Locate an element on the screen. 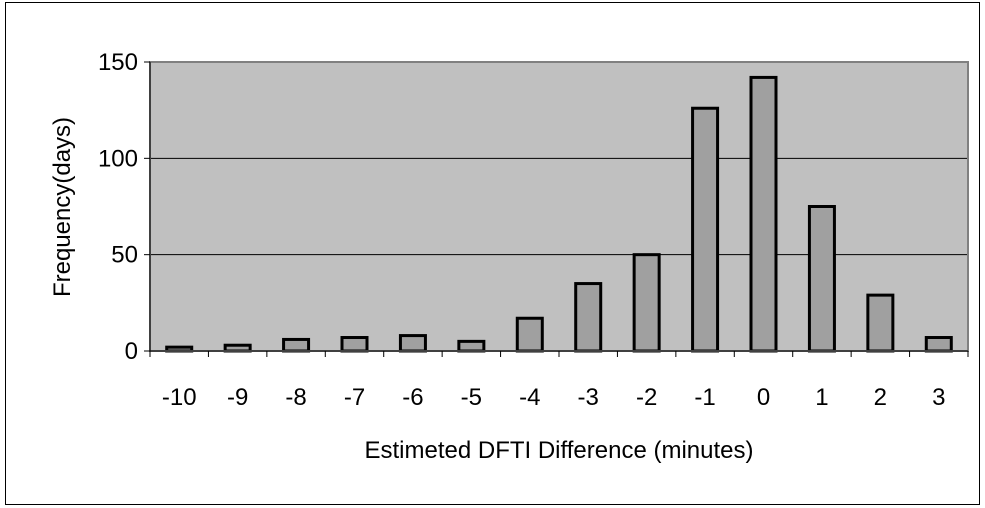 The height and width of the screenshot is (508, 985). bar--2 is located at coordinates (646, 303).